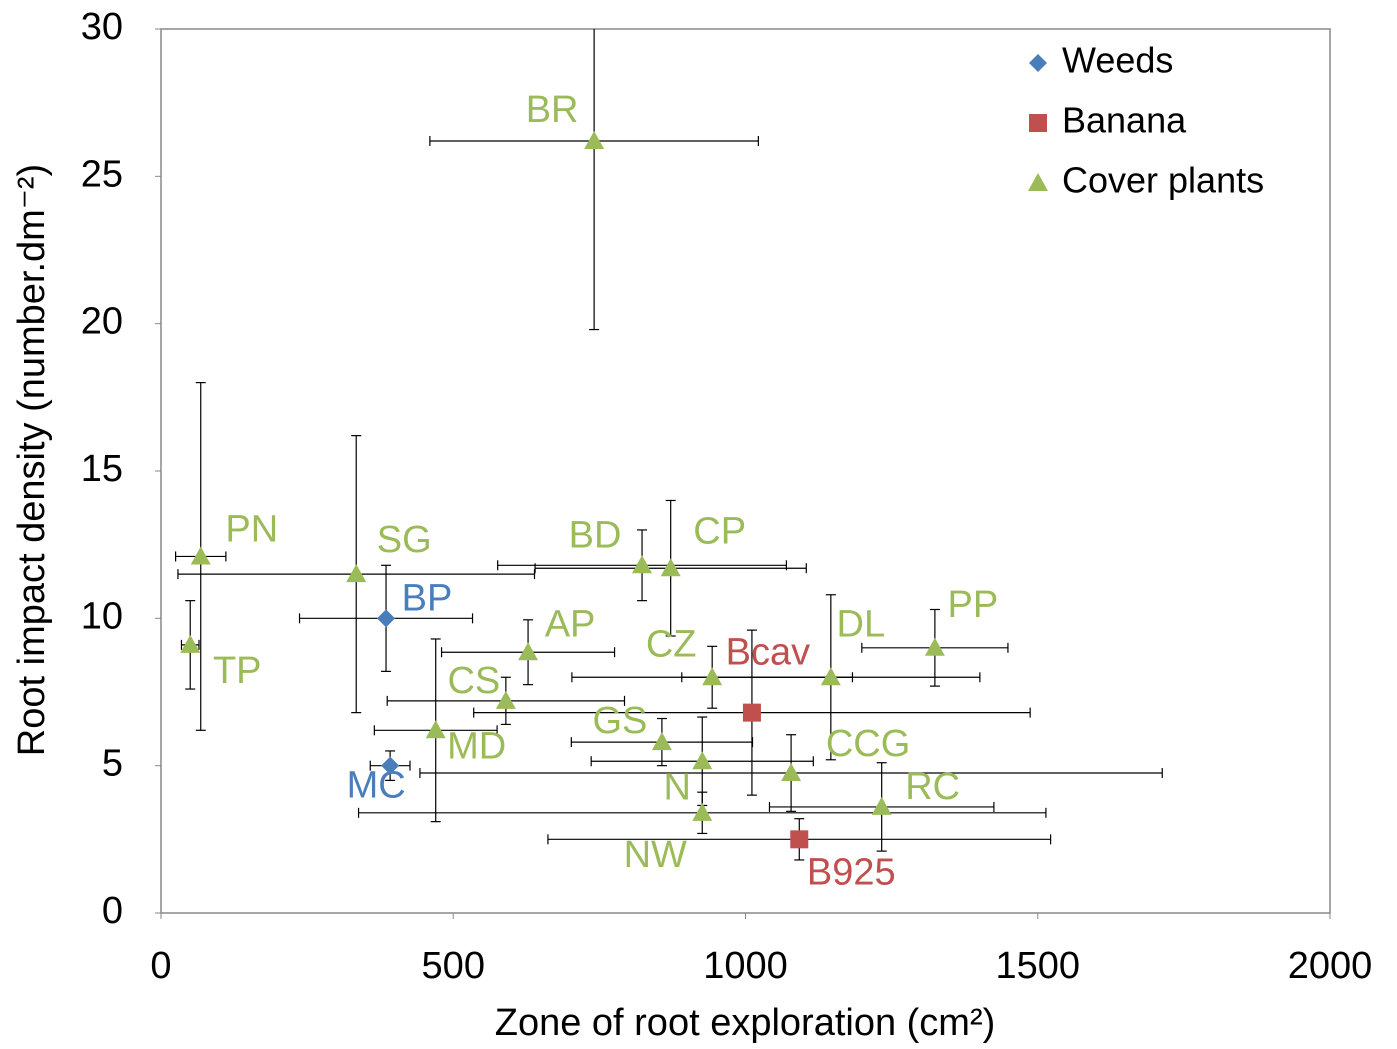  I want to click on y-tick-label: 30, so click(102, 27).